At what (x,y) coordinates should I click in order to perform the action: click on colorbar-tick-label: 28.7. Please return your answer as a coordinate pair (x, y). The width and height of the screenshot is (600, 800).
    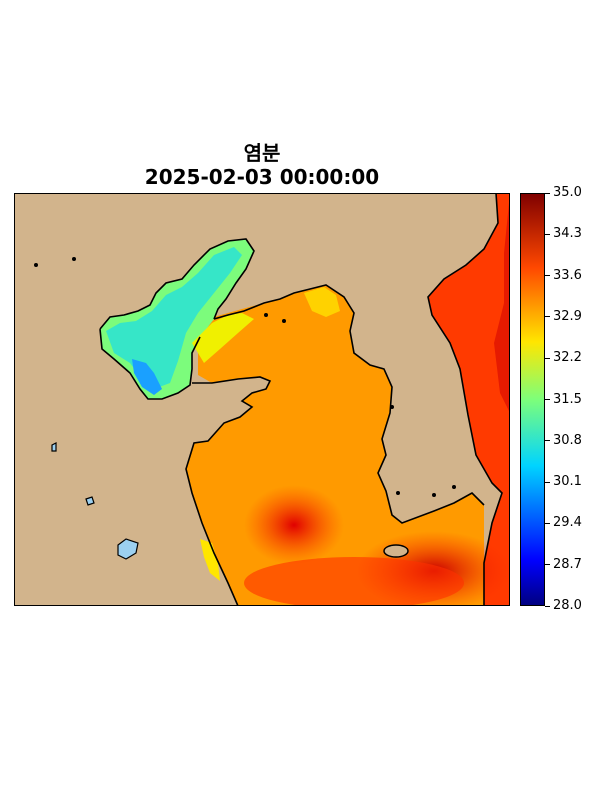
    Looking at the image, I should click on (567, 564).